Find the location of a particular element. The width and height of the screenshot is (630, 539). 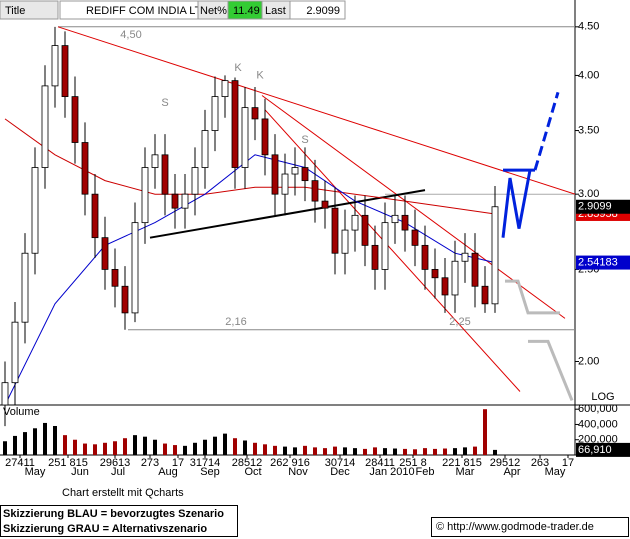

month-label: Jul is located at coordinates (118, 472).